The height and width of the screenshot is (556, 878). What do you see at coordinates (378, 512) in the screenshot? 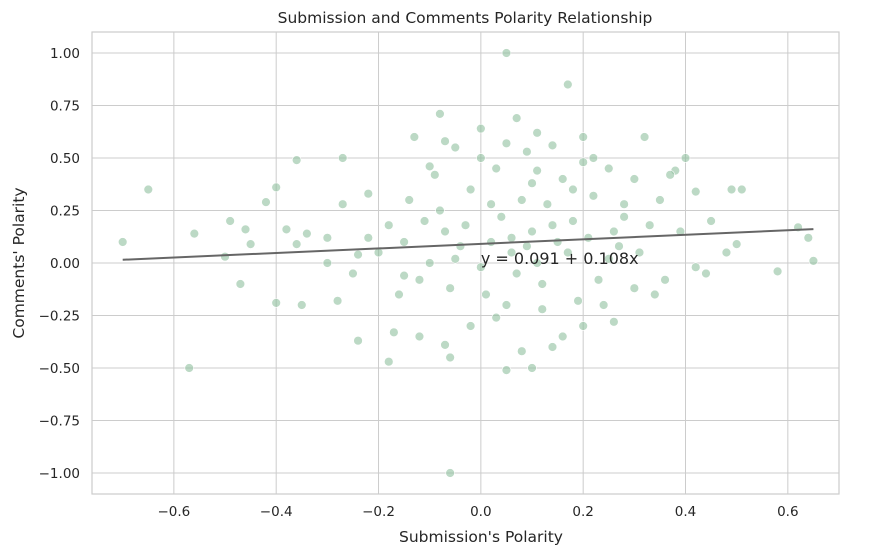
I see `x-tick-label: −0.2` at bounding box center [378, 512].